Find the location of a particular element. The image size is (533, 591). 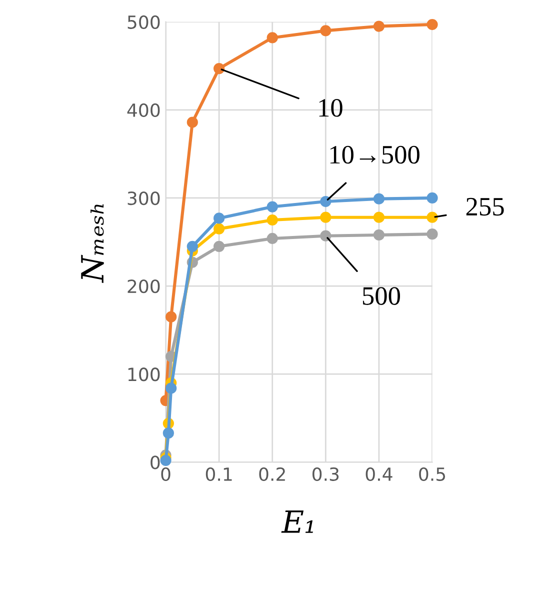

y-tick-label: 200 is located at coordinates (144, 287).